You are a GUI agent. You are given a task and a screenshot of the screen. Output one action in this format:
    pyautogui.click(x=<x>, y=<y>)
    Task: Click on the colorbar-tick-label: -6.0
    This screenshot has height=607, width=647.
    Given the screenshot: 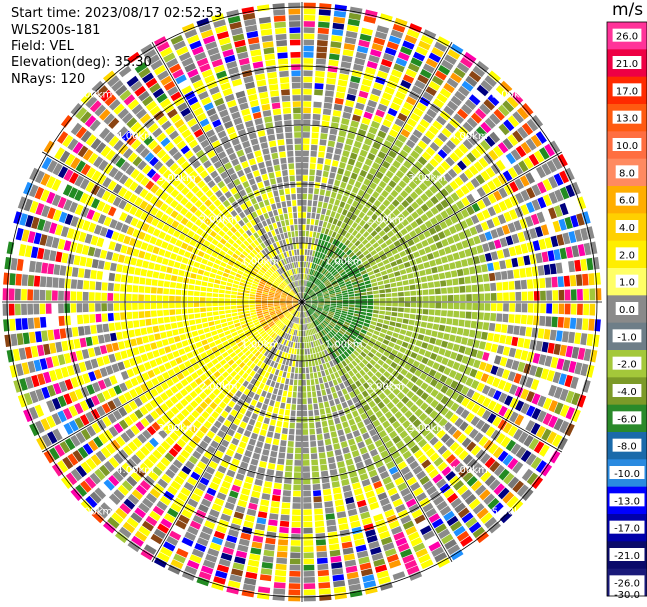 What is the action you would take?
    pyautogui.click(x=627, y=419)
    